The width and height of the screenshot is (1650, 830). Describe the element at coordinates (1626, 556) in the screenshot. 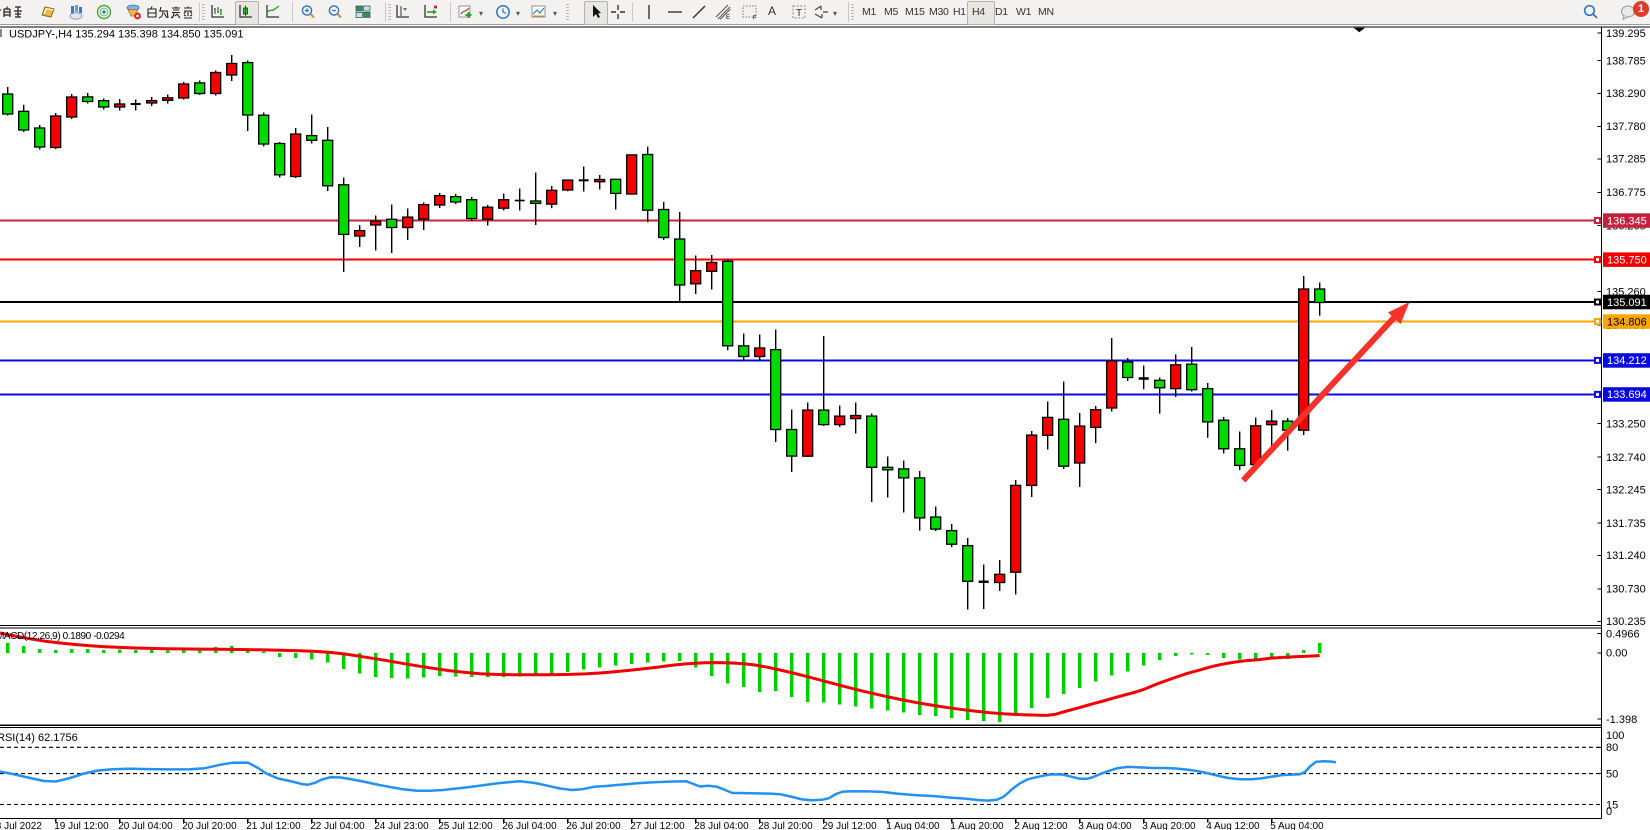

I see `svg-text: 131.240` at that location.